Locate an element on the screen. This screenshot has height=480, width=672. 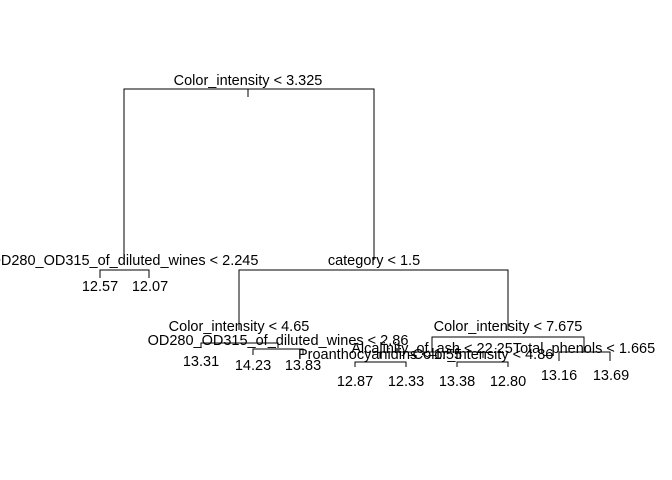
leaf-value: 12.80 is located at coordinates (508, 382).